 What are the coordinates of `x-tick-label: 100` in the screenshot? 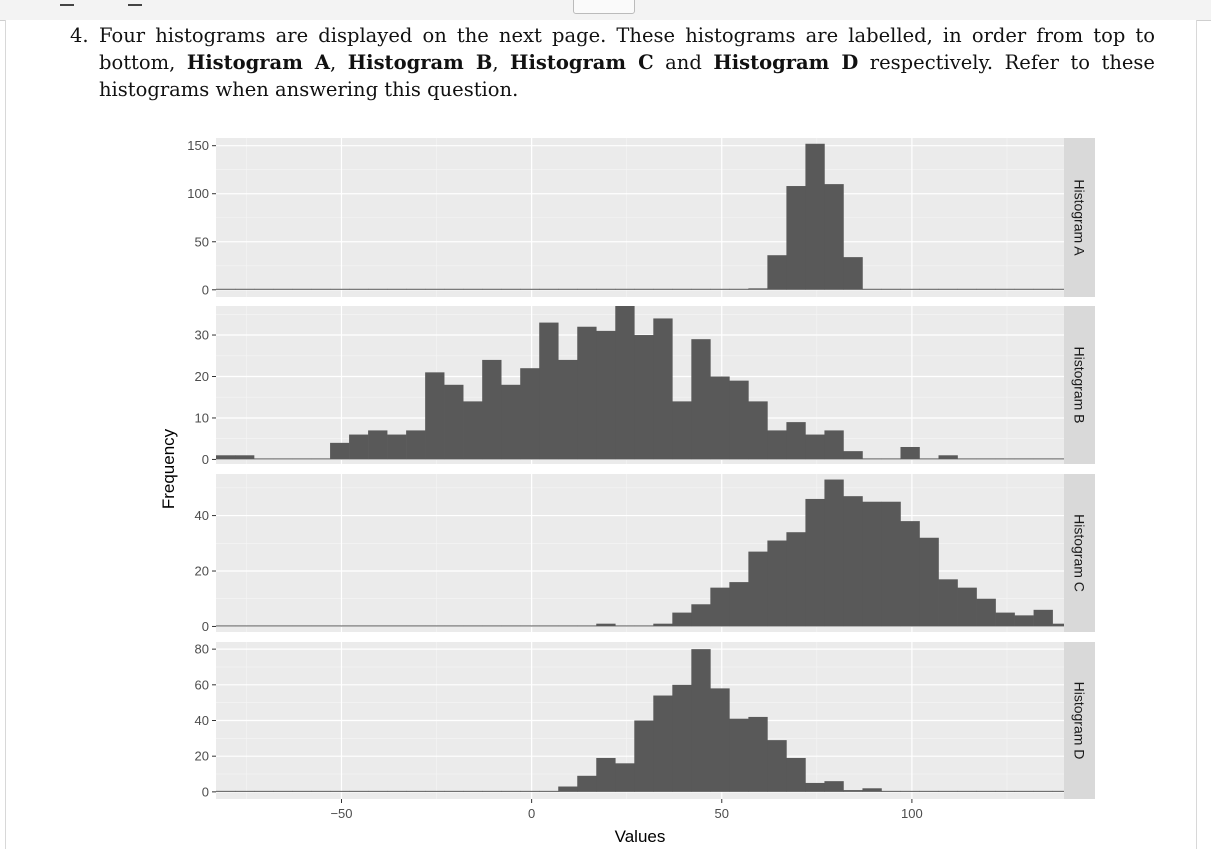 It's located at (912, 813).